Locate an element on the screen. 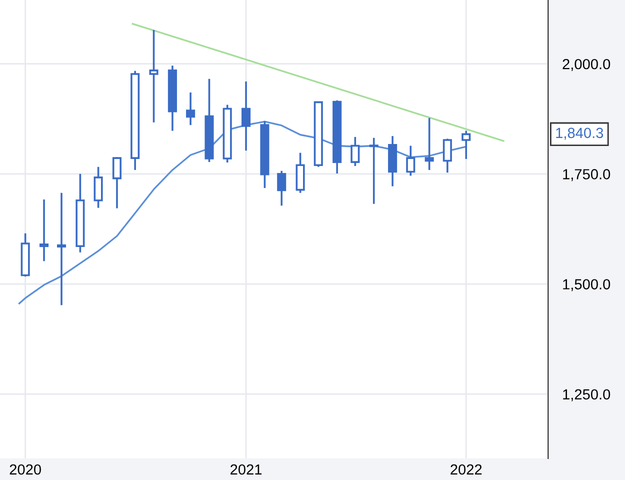 This screenshot has height=480, width=625. x-tick-label: 2022 is located at coordinates (466, 469).